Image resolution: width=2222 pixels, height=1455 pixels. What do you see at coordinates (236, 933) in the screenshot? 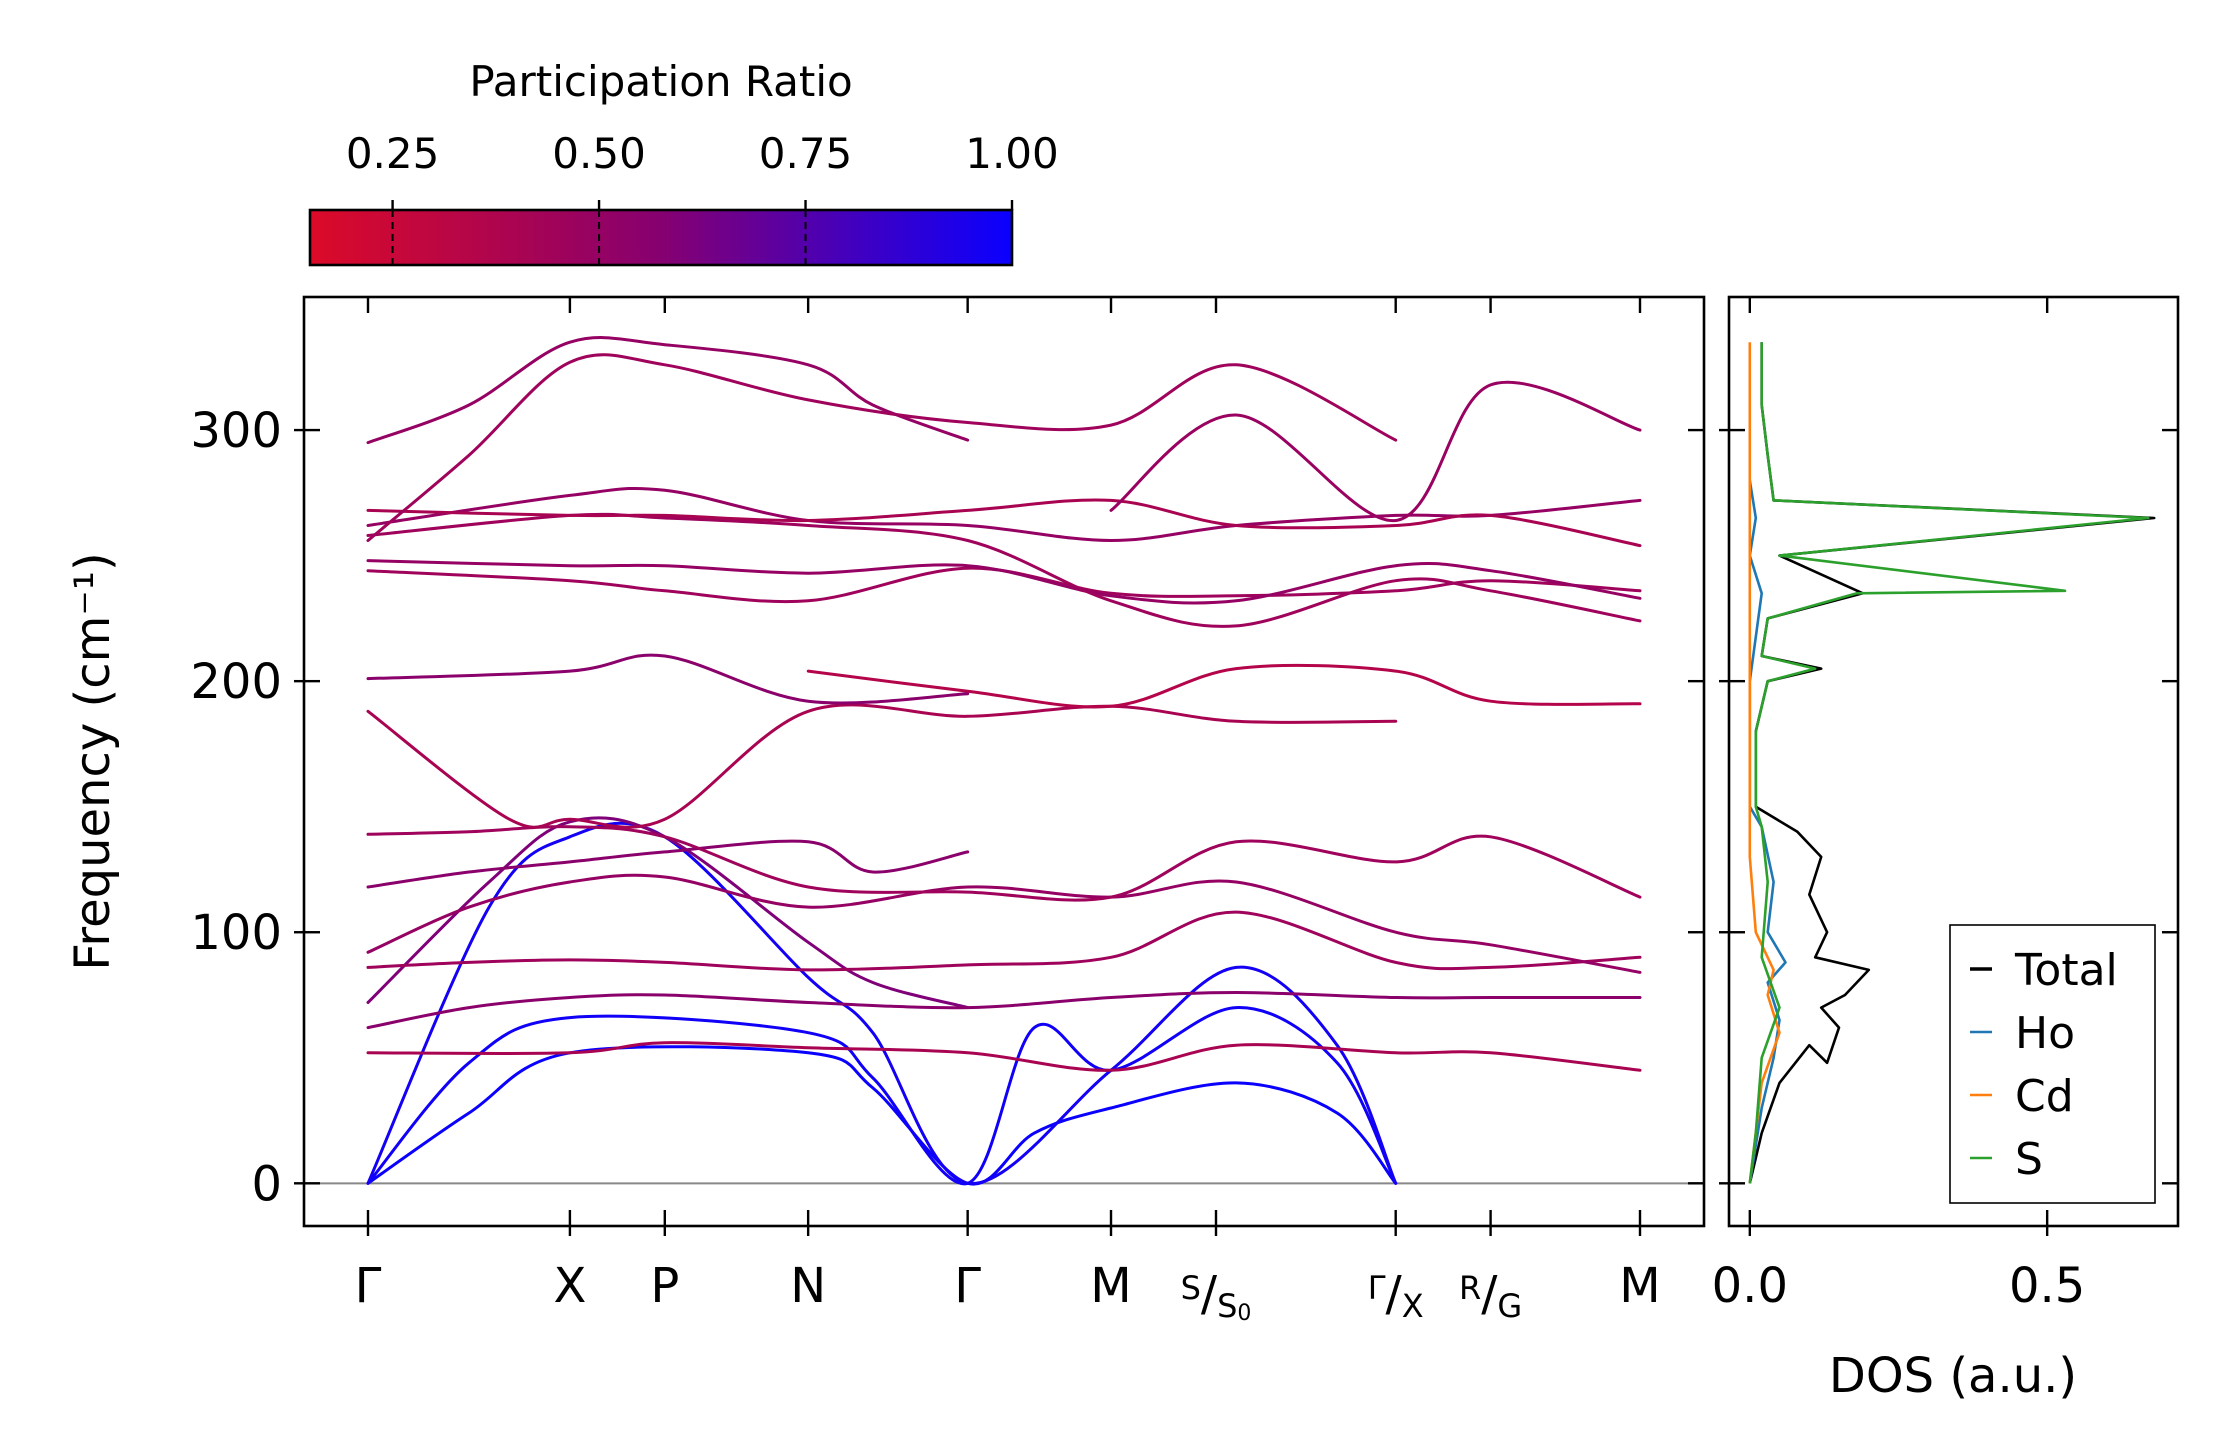
I see `y-tick-label: 100` at bounding box center [236, 933].